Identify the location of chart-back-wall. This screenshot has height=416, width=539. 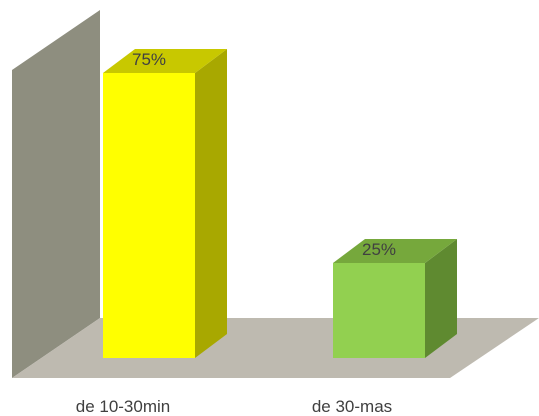
(56, 194).